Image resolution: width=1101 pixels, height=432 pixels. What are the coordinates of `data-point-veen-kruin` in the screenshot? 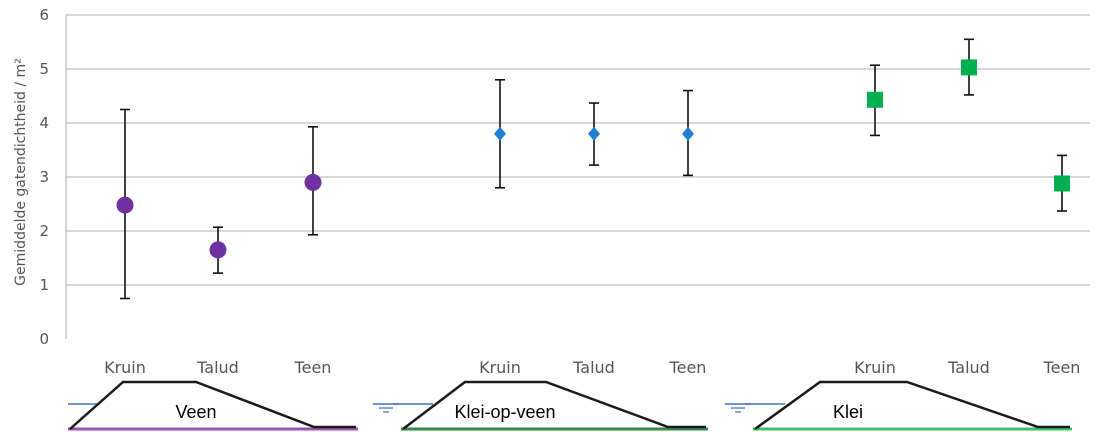 It's located at (125, 205).